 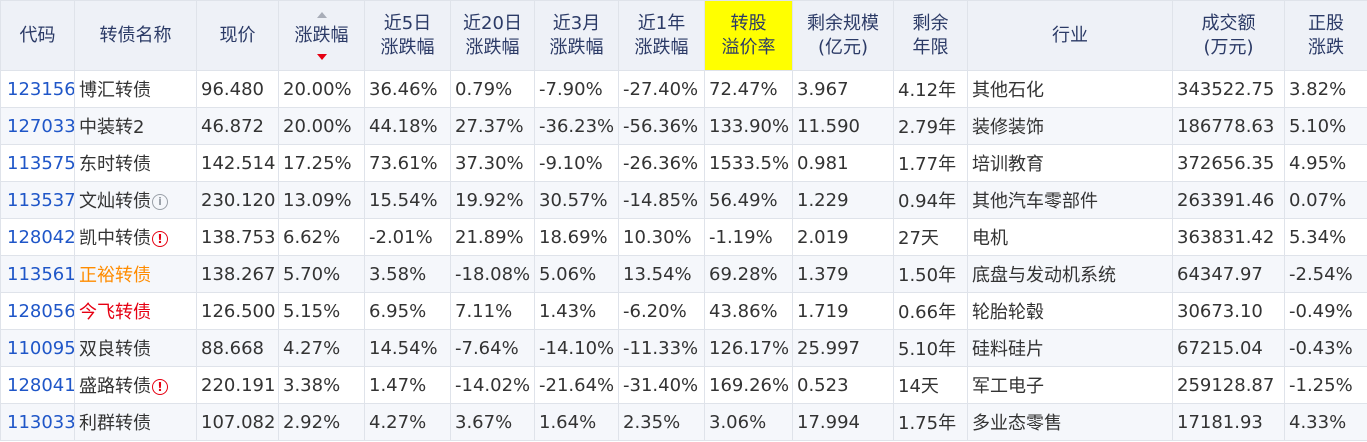 I want to click on cell-name: 东时转债, so click(x=135, y=163).